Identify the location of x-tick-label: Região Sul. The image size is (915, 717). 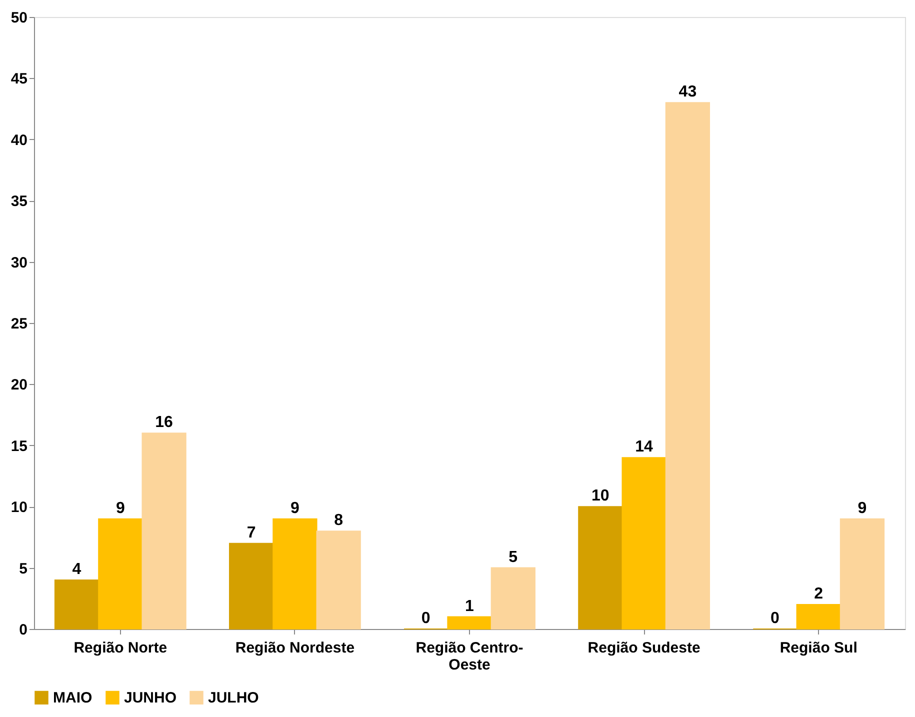
(819, 648).